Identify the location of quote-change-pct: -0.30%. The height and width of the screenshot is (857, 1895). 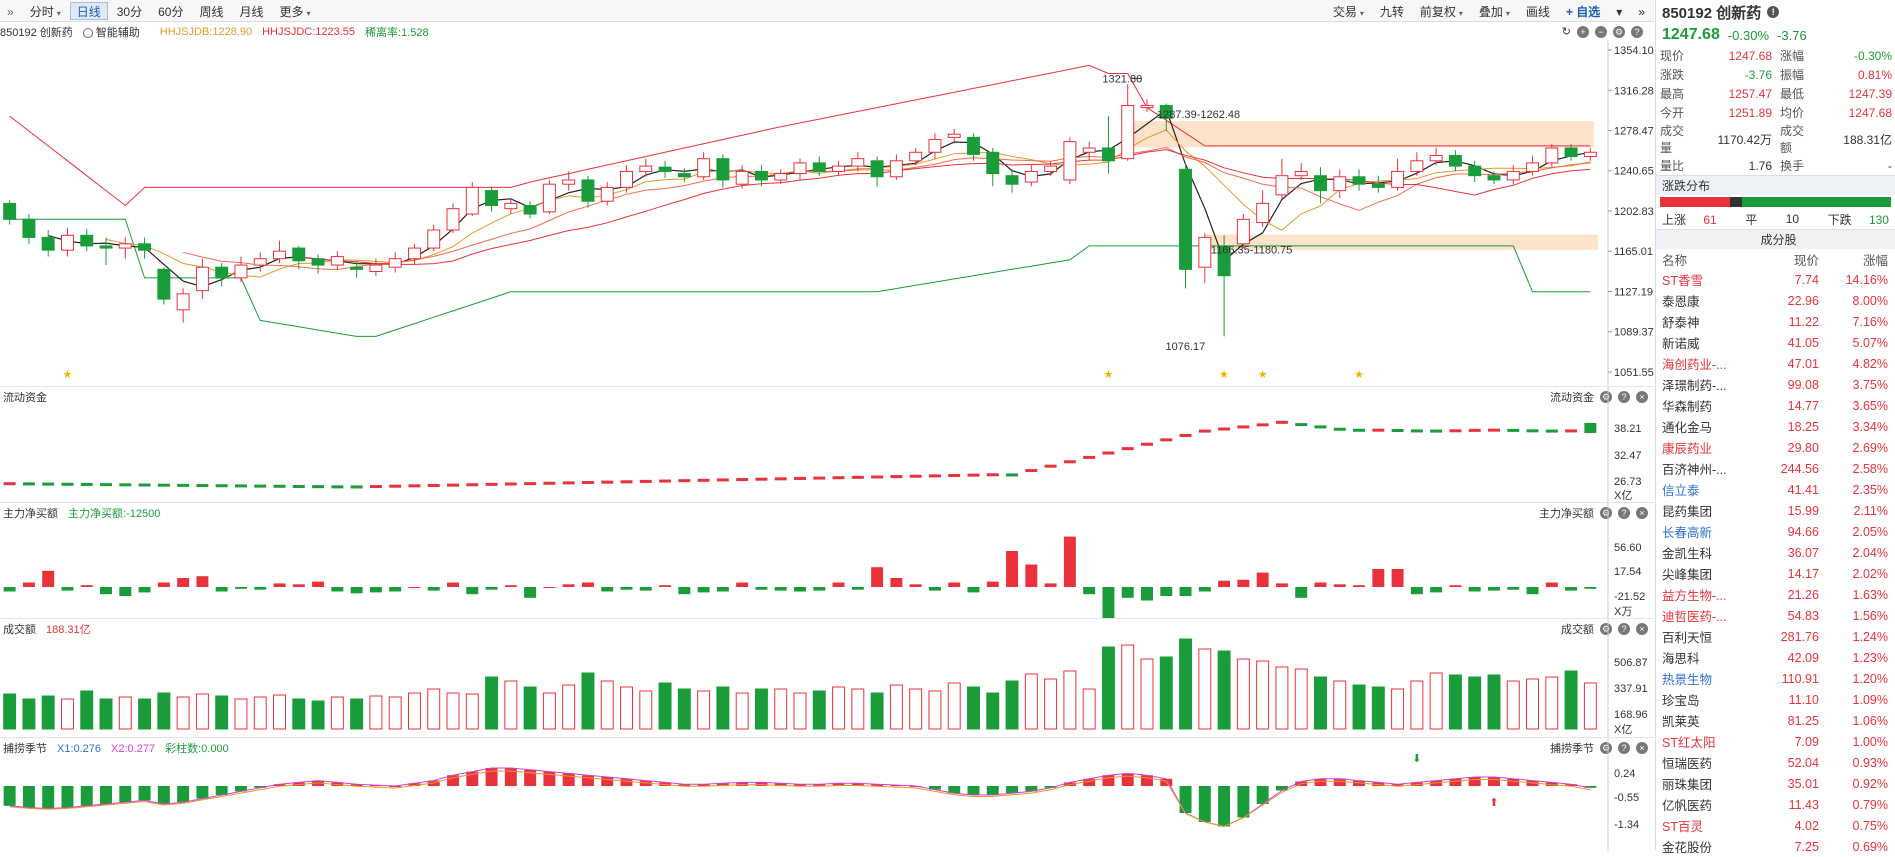
(1748, 35).